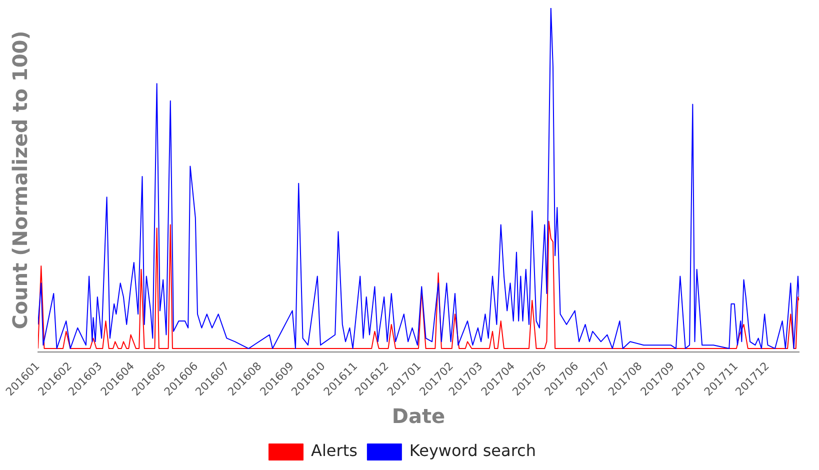 This screenshot has height=470, width=819. What do you see at coordinates (472, 450) in the screenshot?
I see `legend-label: Keyword search` at bounding box center [472, 450].